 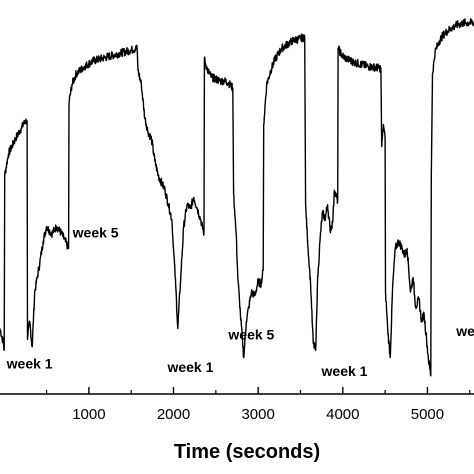 What do you see at coordinates (427, 414) in the screenshot?
I see `x-tick-label-5000: 5000` at bounding box center [427, 414].